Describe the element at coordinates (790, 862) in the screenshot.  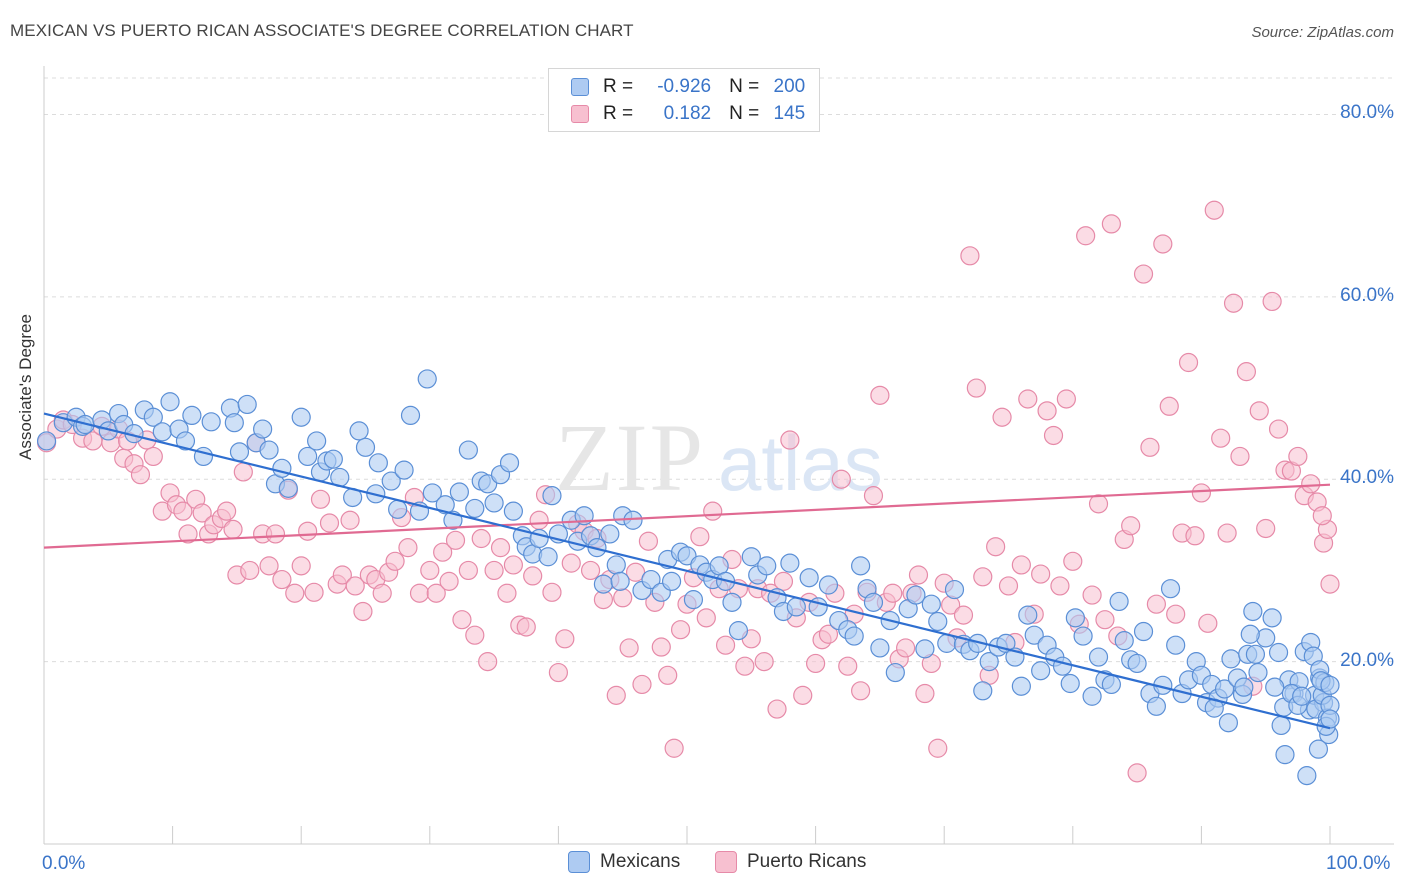
I see `legend-item-puerto-ricans: Puerto Ricans` at that location.